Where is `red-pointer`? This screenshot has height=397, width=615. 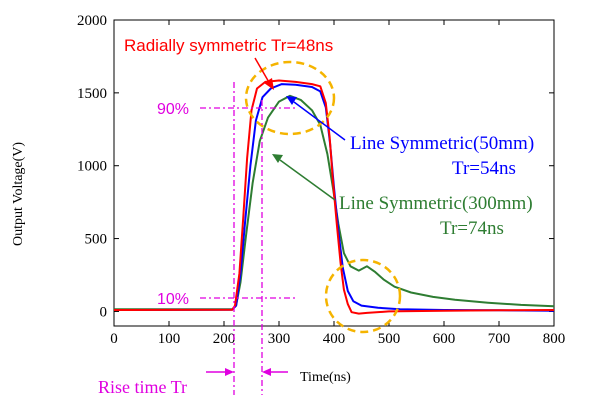
red-pointer is located at coordinates (262, 71).